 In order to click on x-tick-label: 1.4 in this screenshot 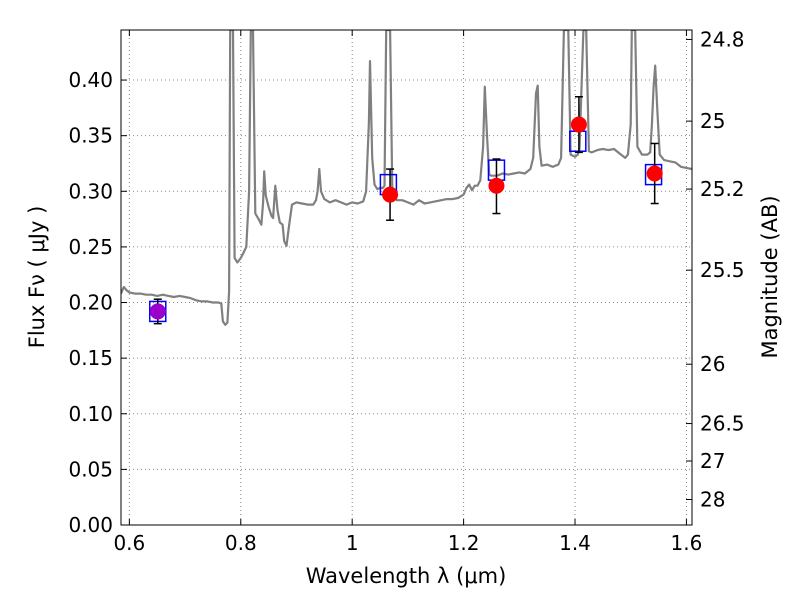, I will do `click(575, 543)`.